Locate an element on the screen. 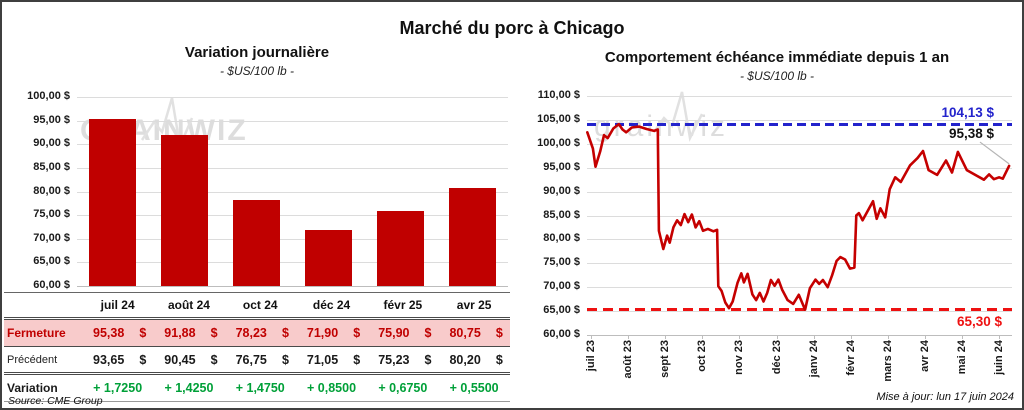  last-price-leader-line is located at coordinates (994, 153).